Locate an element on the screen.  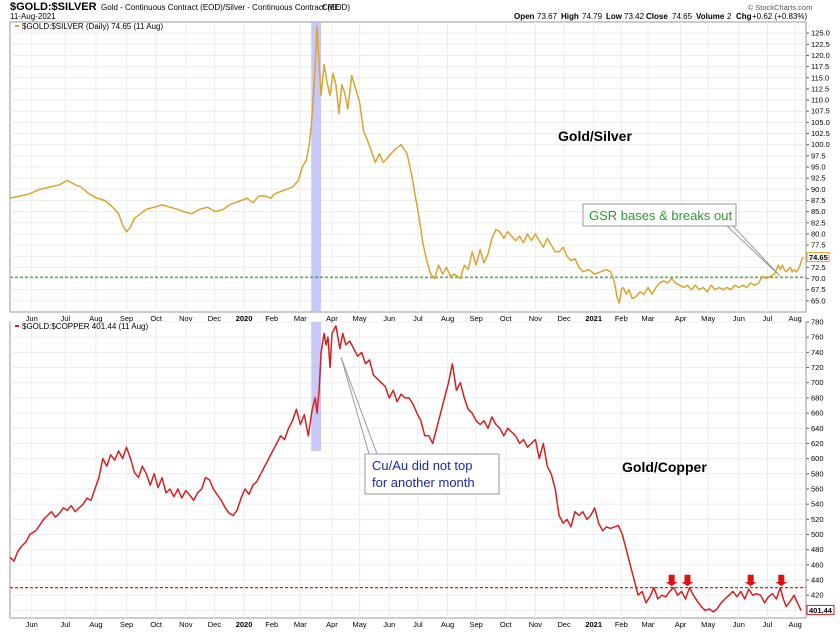
highlight-band-top is located at coordinates (316, 167).